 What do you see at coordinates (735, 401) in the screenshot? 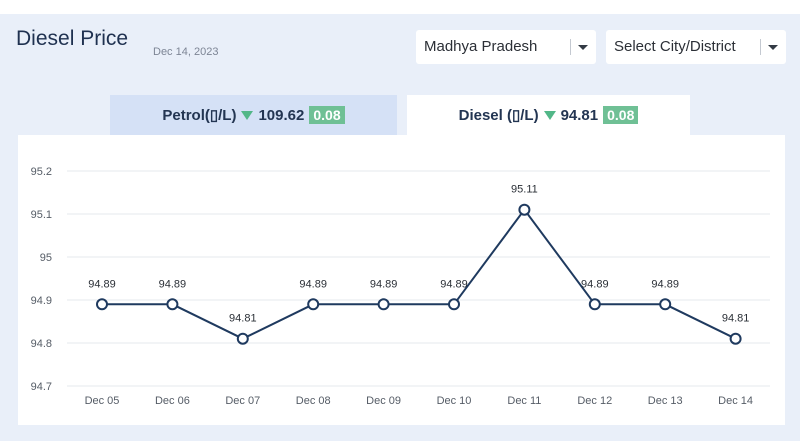
I see `x-tick-label: Dec 14` at bounding box center [735, 401].